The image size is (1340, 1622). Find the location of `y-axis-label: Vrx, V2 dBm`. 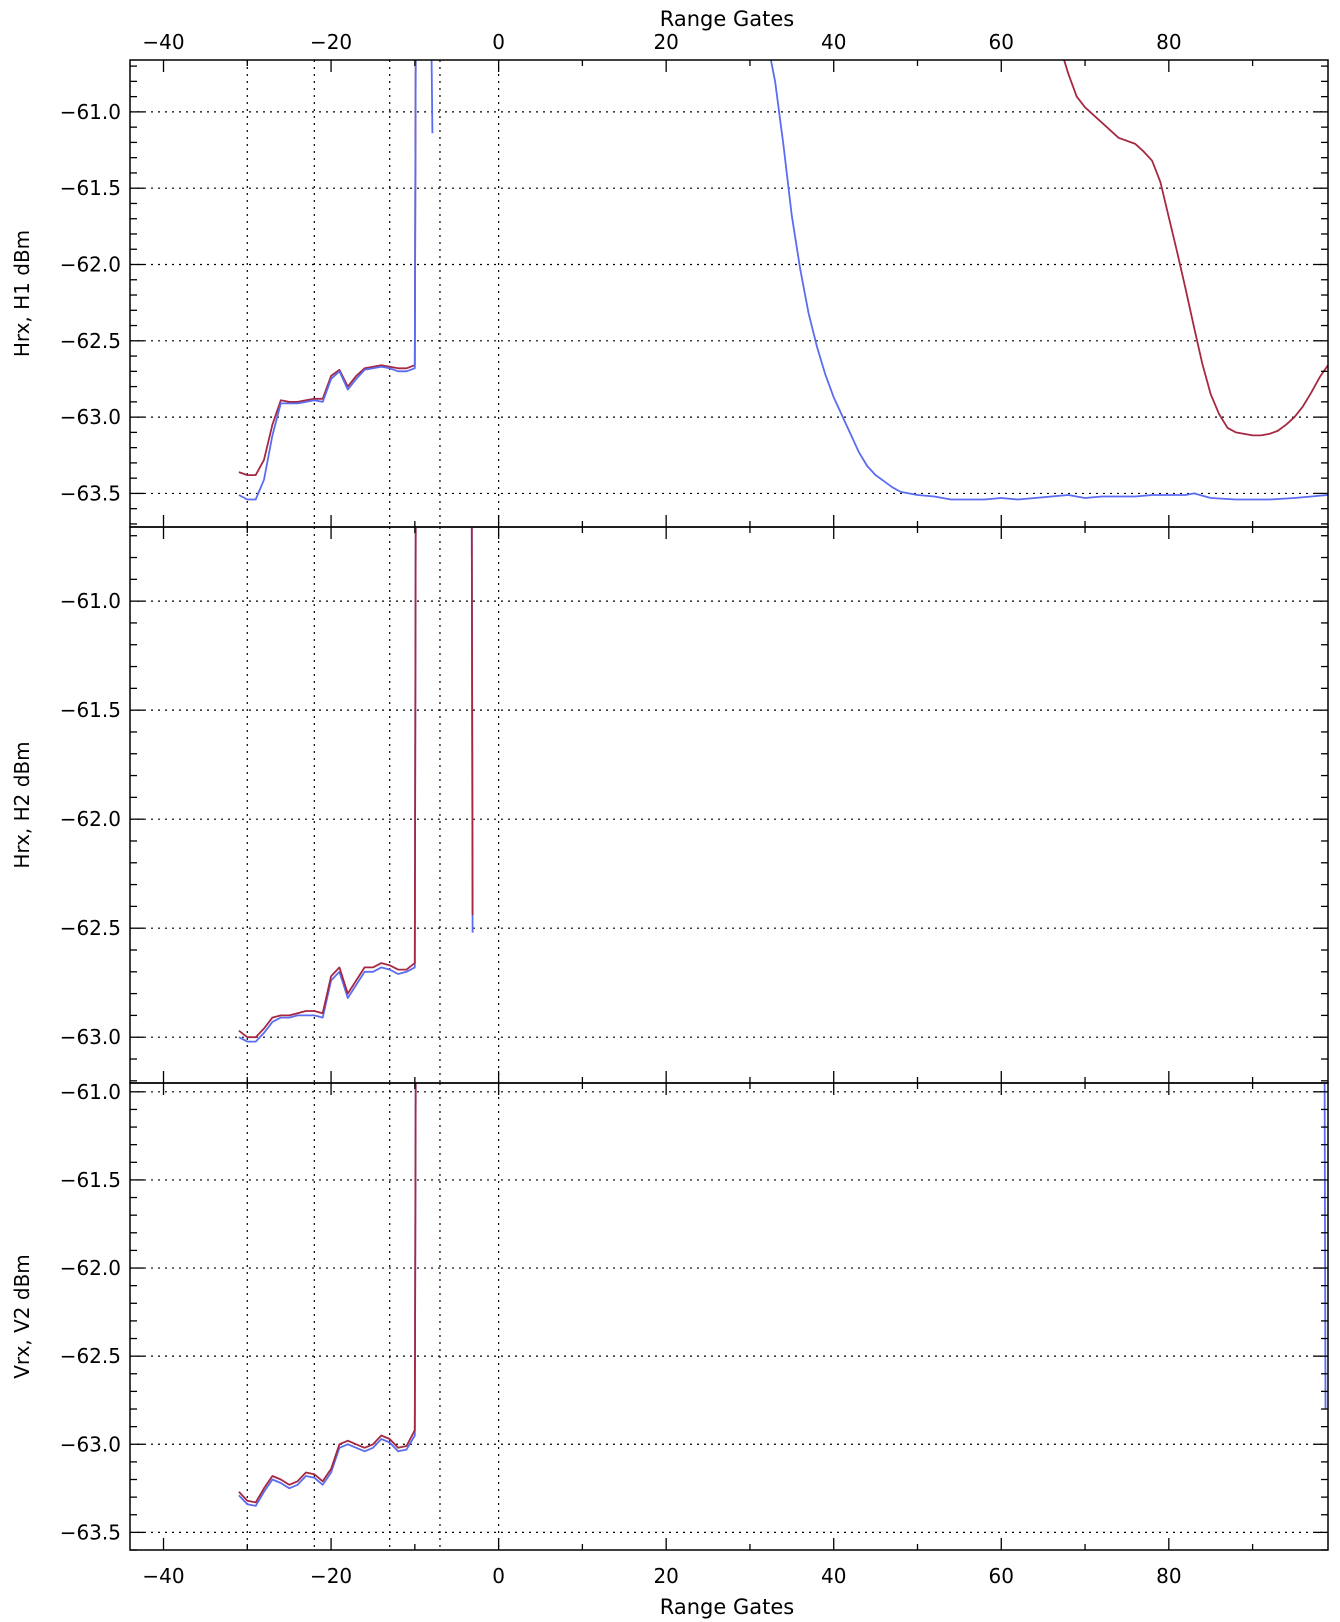

y-axis-label: Vrx, V2 dBm is located at coordinates (22, 1316).